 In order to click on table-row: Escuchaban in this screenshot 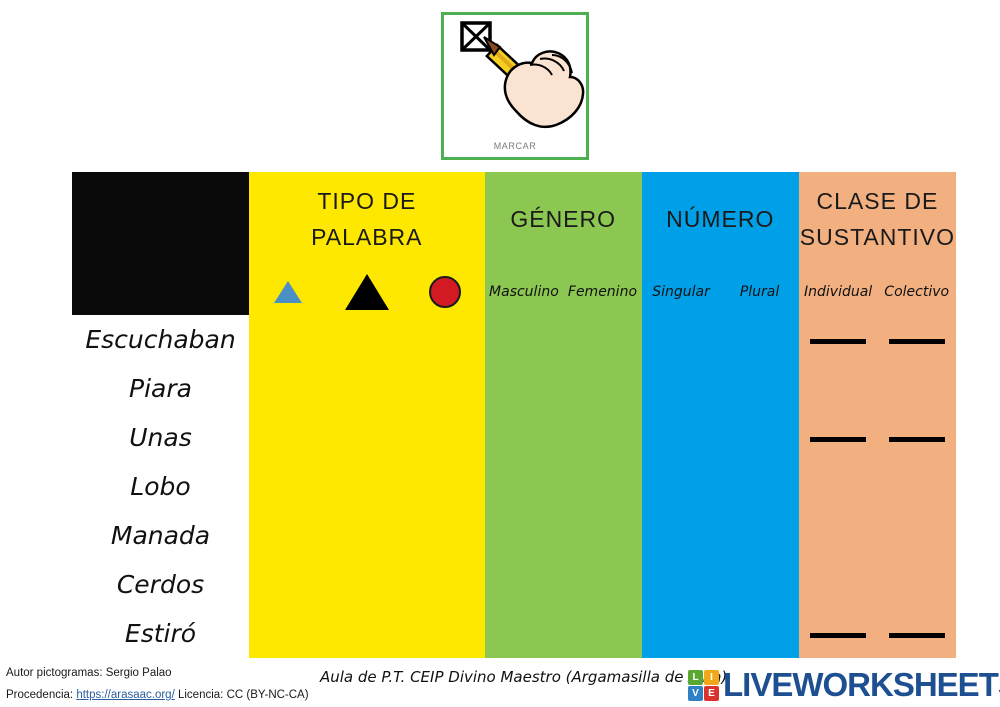, I will do `click(514, 339)`.